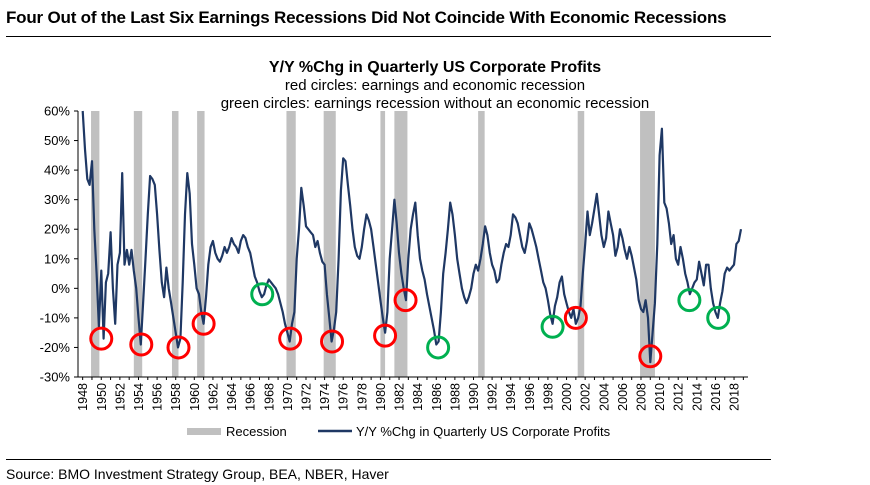 The height and width of the screenshot is (485, 870). Describe the element at coordinates (697, 397) in the screenshot. I see `x-tick-label: 2014` at that location.